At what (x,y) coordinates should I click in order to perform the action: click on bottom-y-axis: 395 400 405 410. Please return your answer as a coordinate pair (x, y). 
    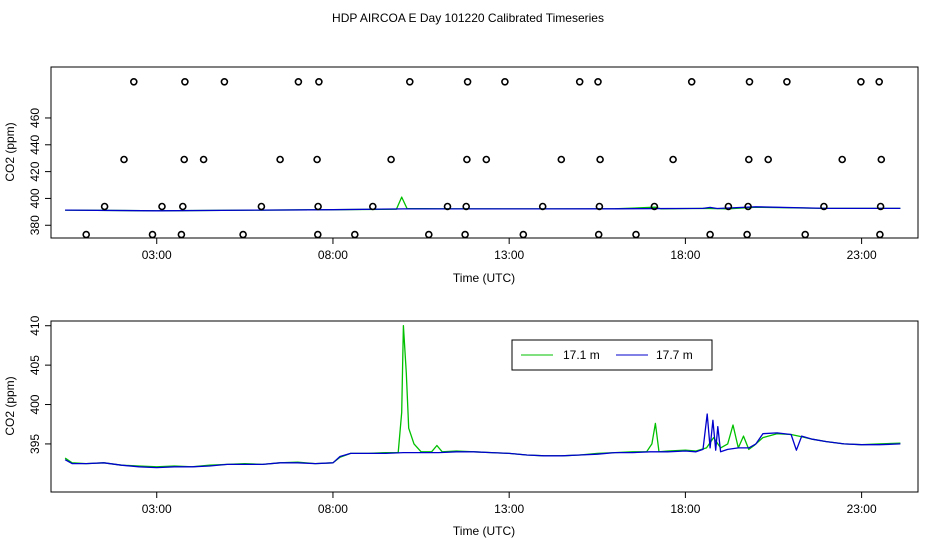
    Looking at the image, I should click on (39, 384).